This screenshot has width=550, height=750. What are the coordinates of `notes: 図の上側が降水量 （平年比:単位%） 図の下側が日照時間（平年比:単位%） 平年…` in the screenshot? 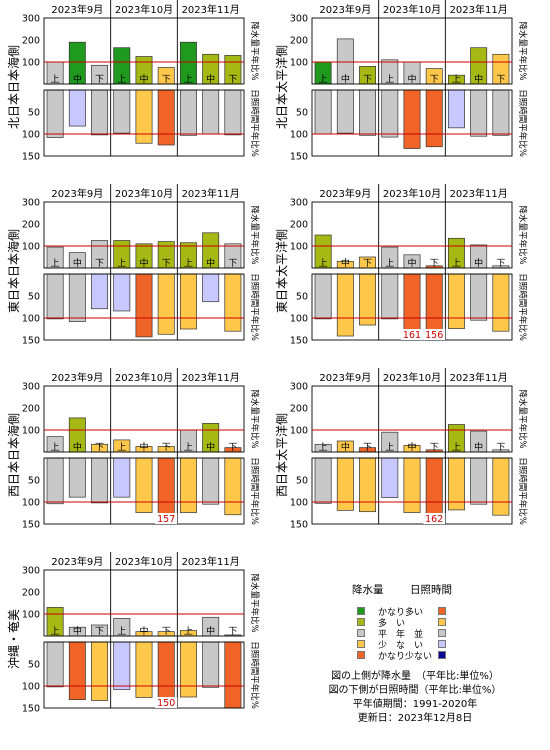 It's located at (415, 698).